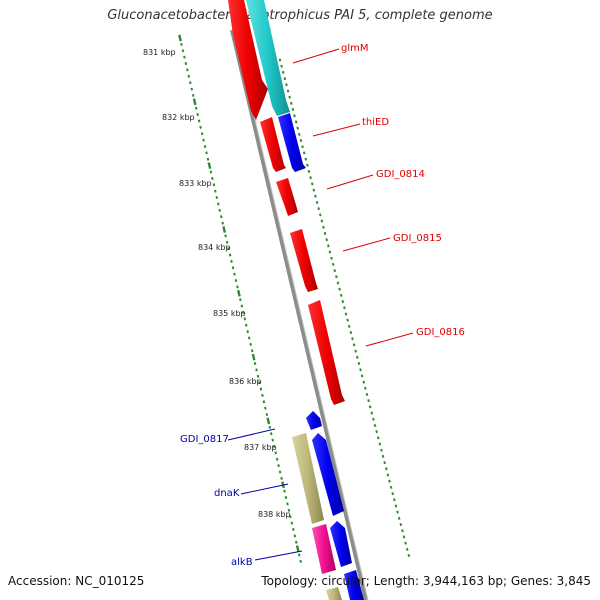 The width and height of the screenshot is (600, 600). I want to click on gene-pink-feature, so click(324, 549).